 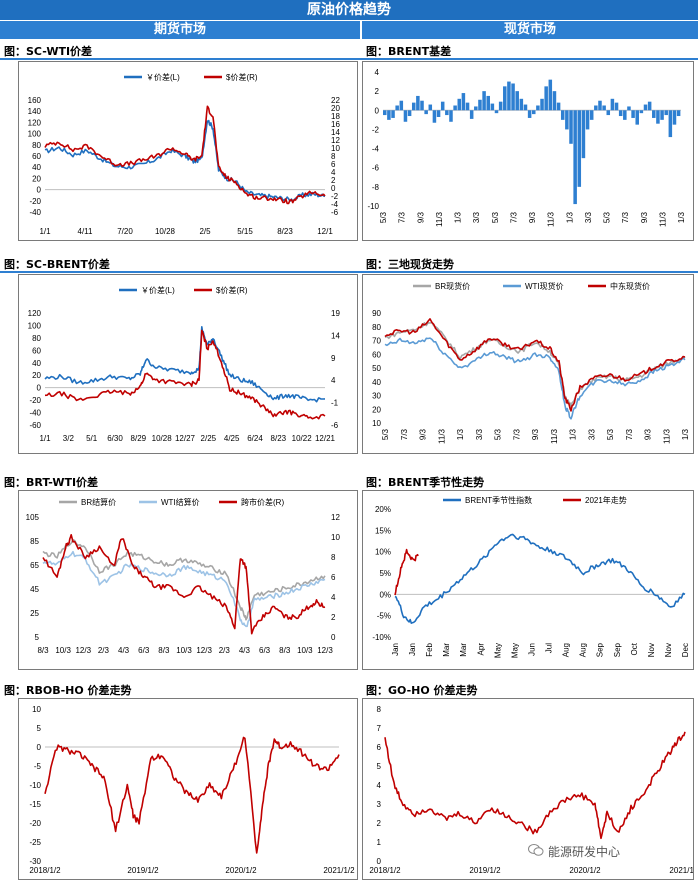 I want to click on c5-ytick-left: 45, so click(x=34, y=589).